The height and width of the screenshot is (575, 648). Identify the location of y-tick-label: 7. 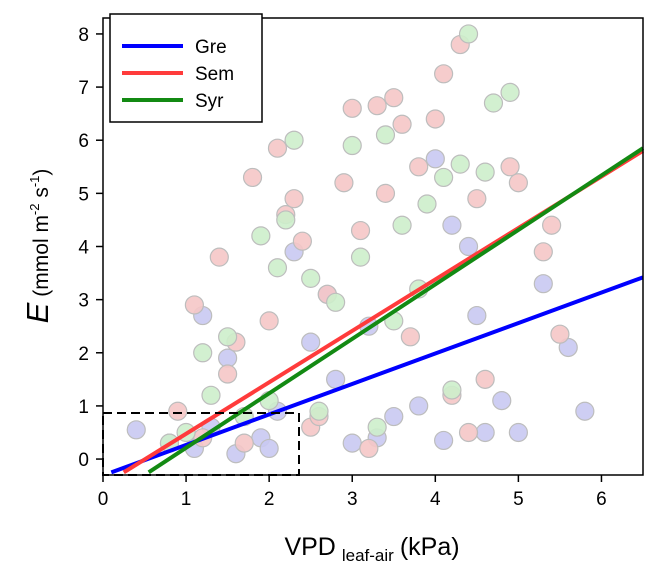
(83, 88).